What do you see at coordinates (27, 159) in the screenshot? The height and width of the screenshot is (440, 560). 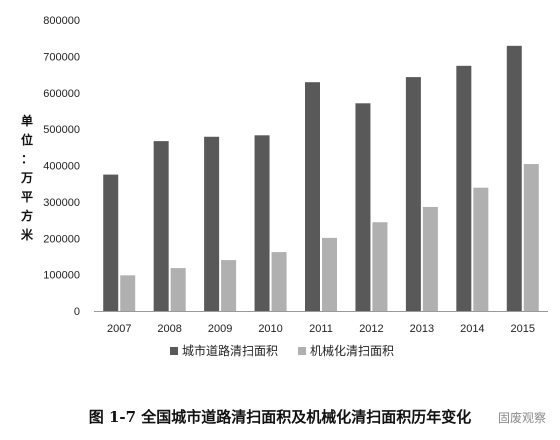 I see `y-axis-label-char: ：` at bounding box center [27, 159].